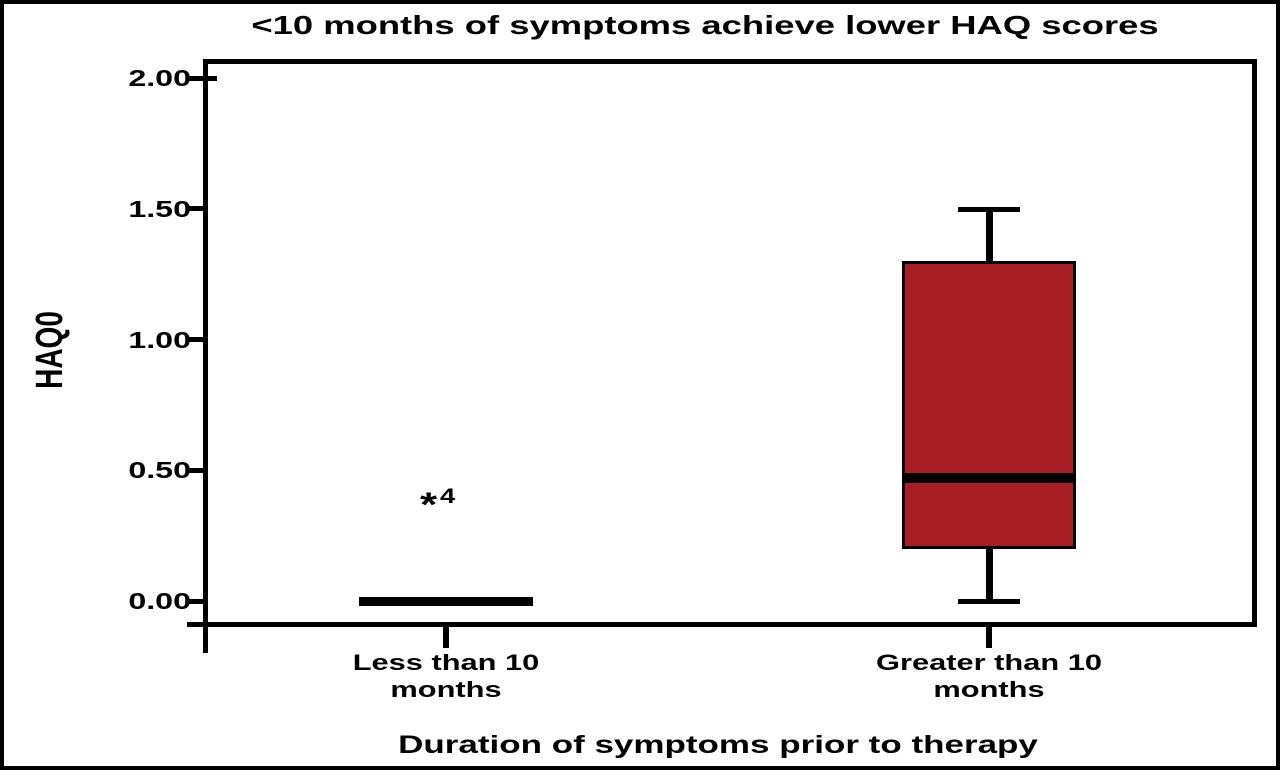 This screenshot has width=1280, height=770. What do you see at coordinates (205, 640) in the screenshot?
I see `y-axis-extension` at bounding box center [205, 640].